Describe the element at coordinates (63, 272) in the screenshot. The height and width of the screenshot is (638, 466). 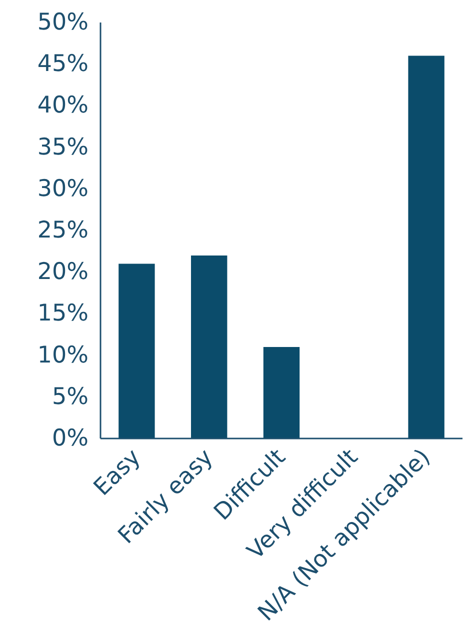
I see `y-tick-label: 20%` at that location.